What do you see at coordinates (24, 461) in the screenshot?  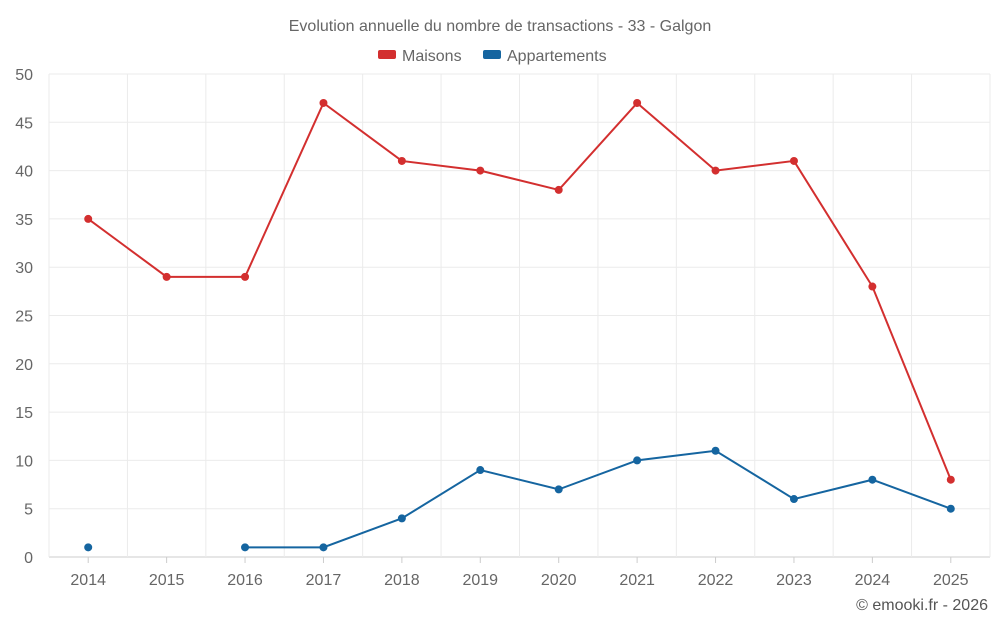 I see `y-tick-label: 10` at bounding box center [24, 461].